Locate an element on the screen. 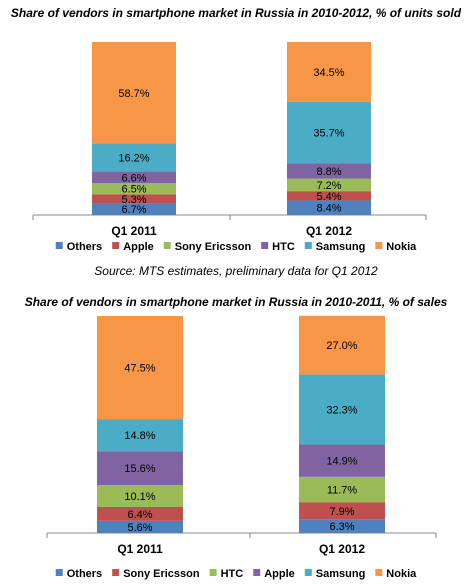 The image size is (472, 586). data-label: 11.7% is located at coordinates (342, 490).